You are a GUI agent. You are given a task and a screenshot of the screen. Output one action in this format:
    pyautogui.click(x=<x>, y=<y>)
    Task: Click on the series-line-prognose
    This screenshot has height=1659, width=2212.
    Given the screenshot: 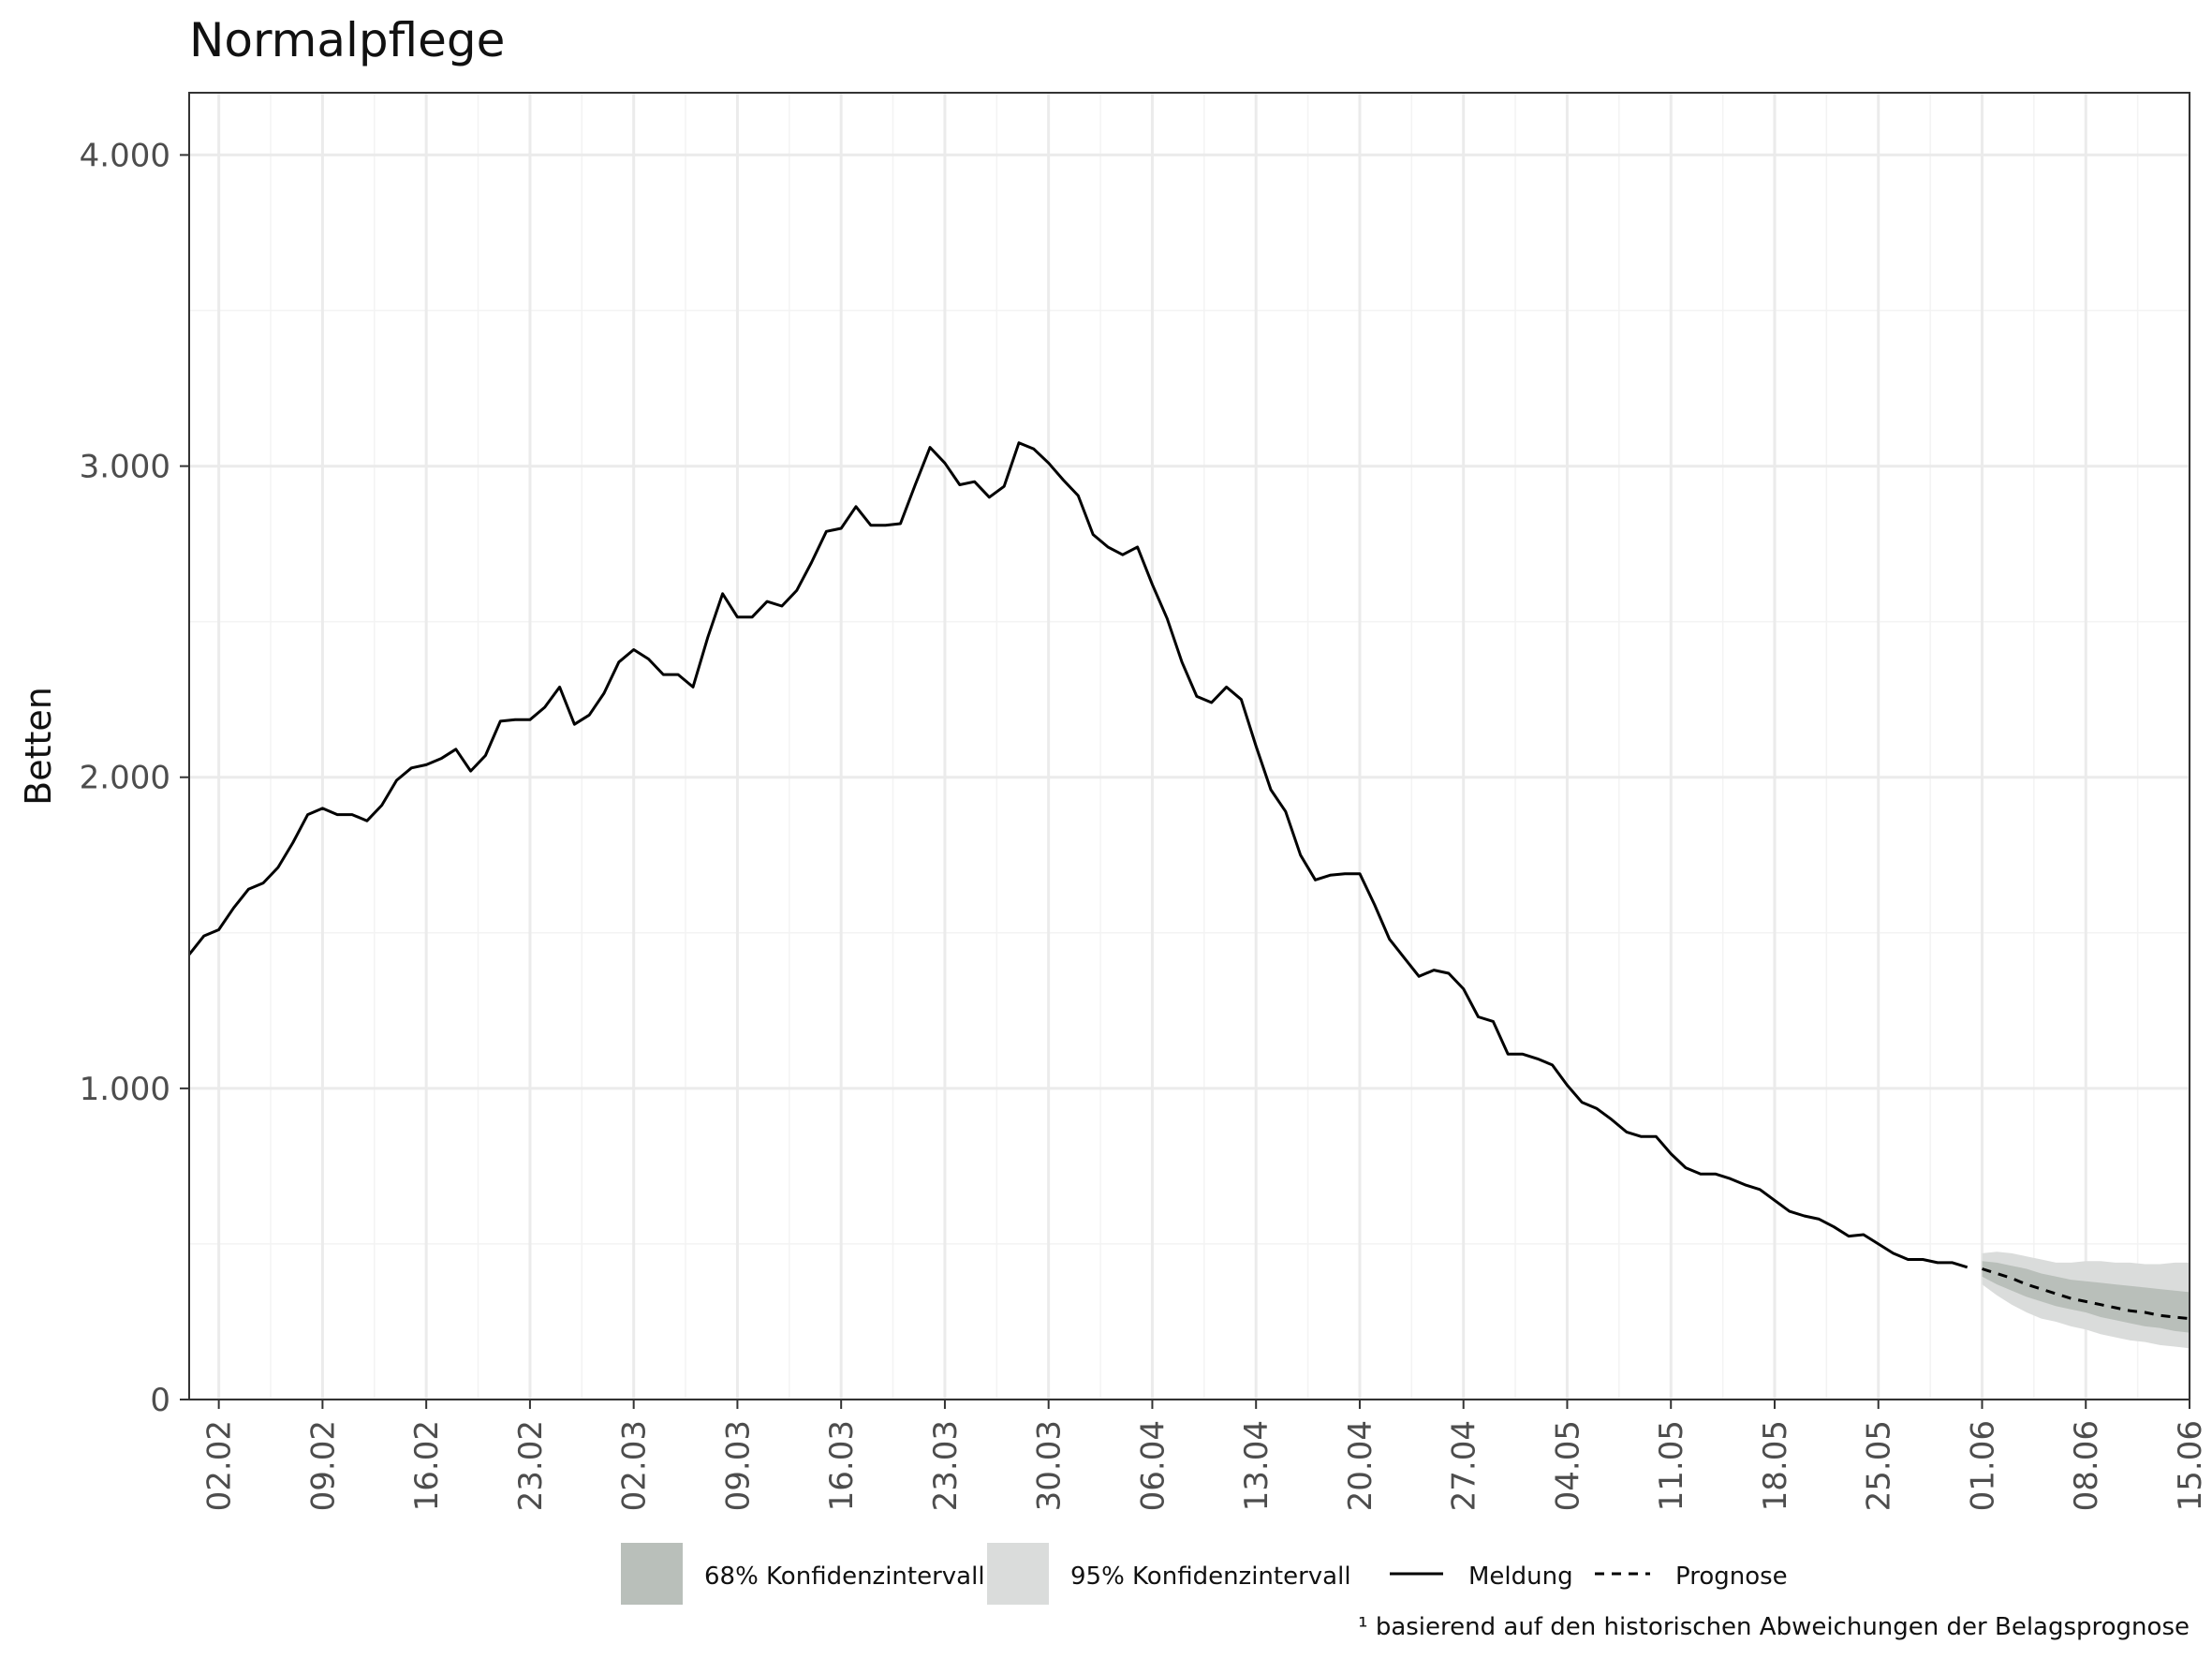 What is the action you would take?
    pyautogui.click(x=2086, y=1294)
    